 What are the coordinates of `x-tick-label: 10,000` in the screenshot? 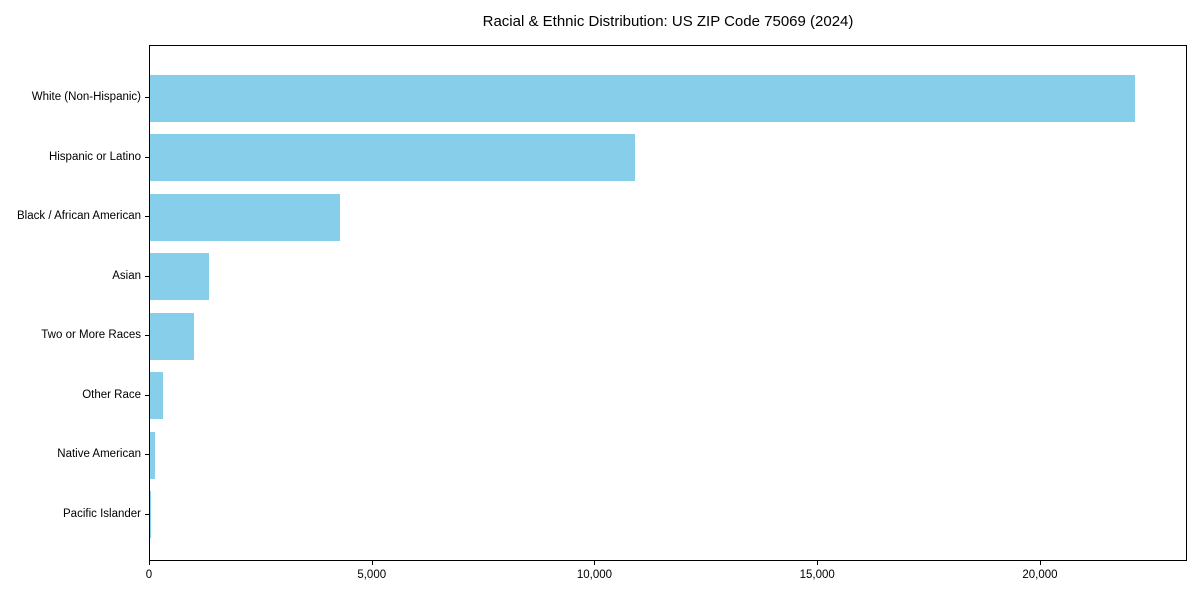 It's located at (594, 575).